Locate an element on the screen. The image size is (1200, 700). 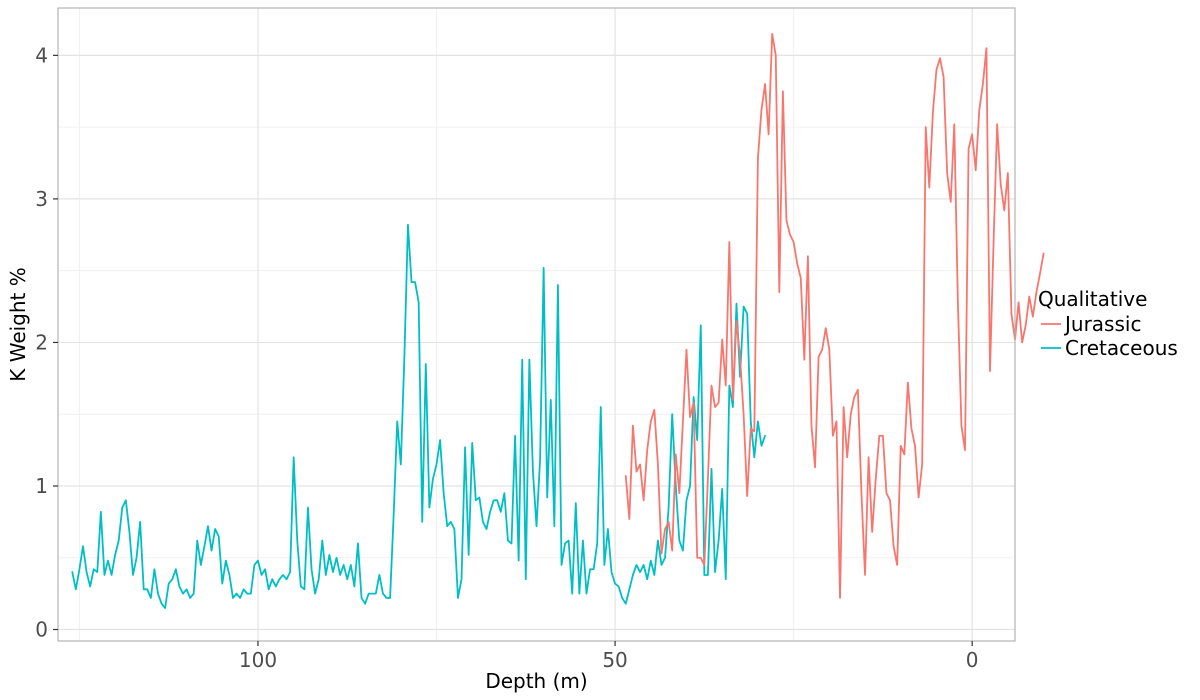
x-tick-label: 50 is located at coordinates (614, 660).